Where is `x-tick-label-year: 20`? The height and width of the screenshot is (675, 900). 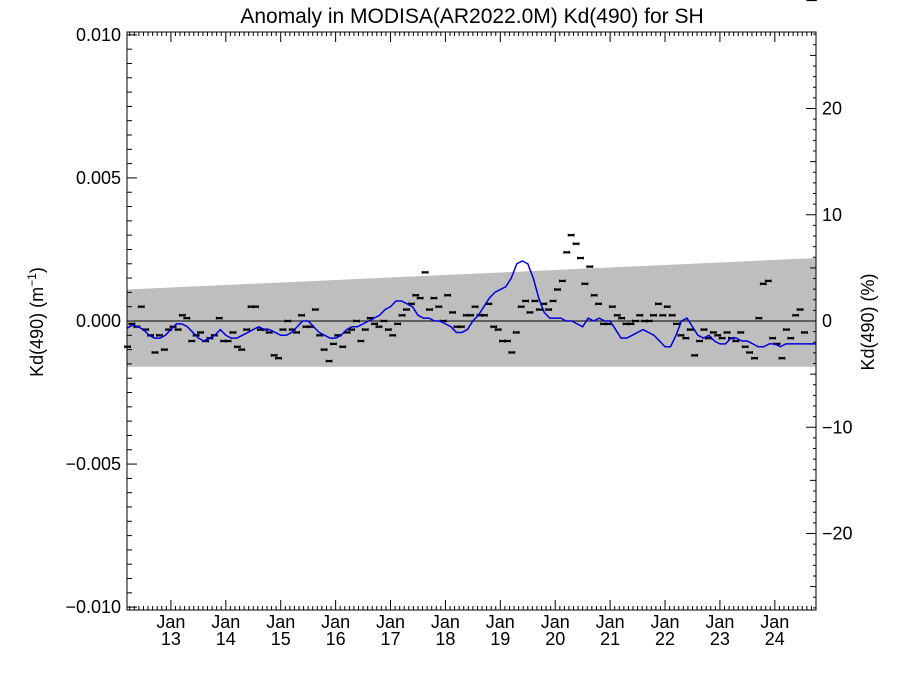
x-tick-label-year: 20 is located at coordinates (555, 639).